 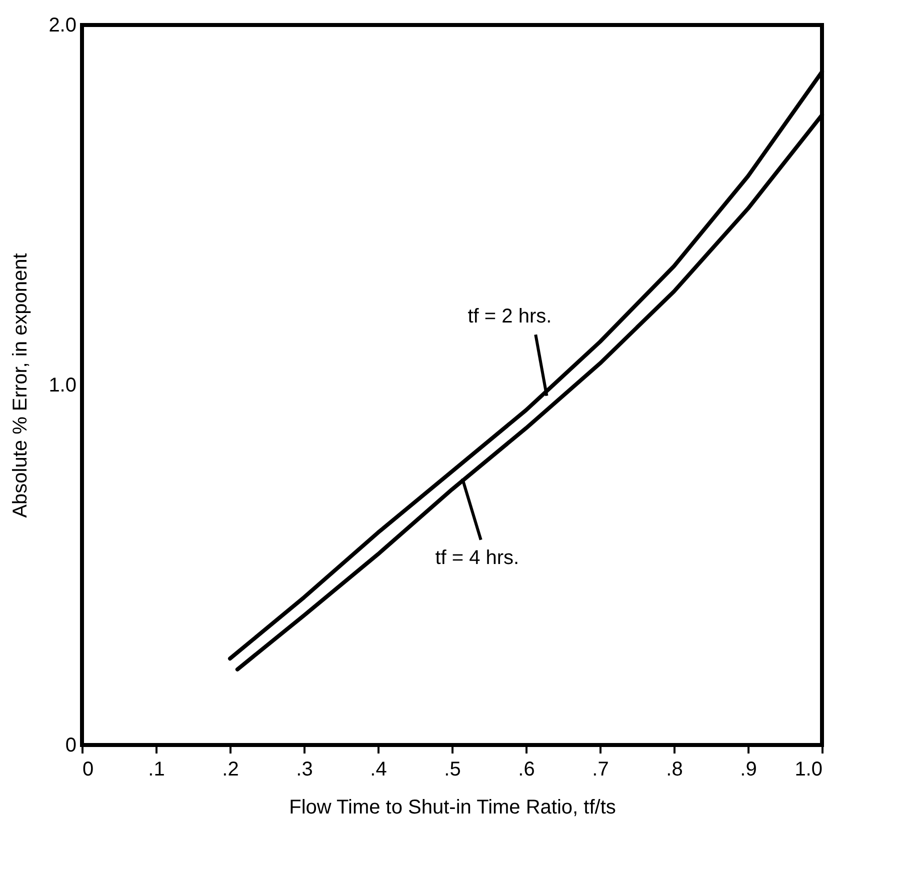 I want to click on x-tick-label: .5, so click(x=452, y=769).